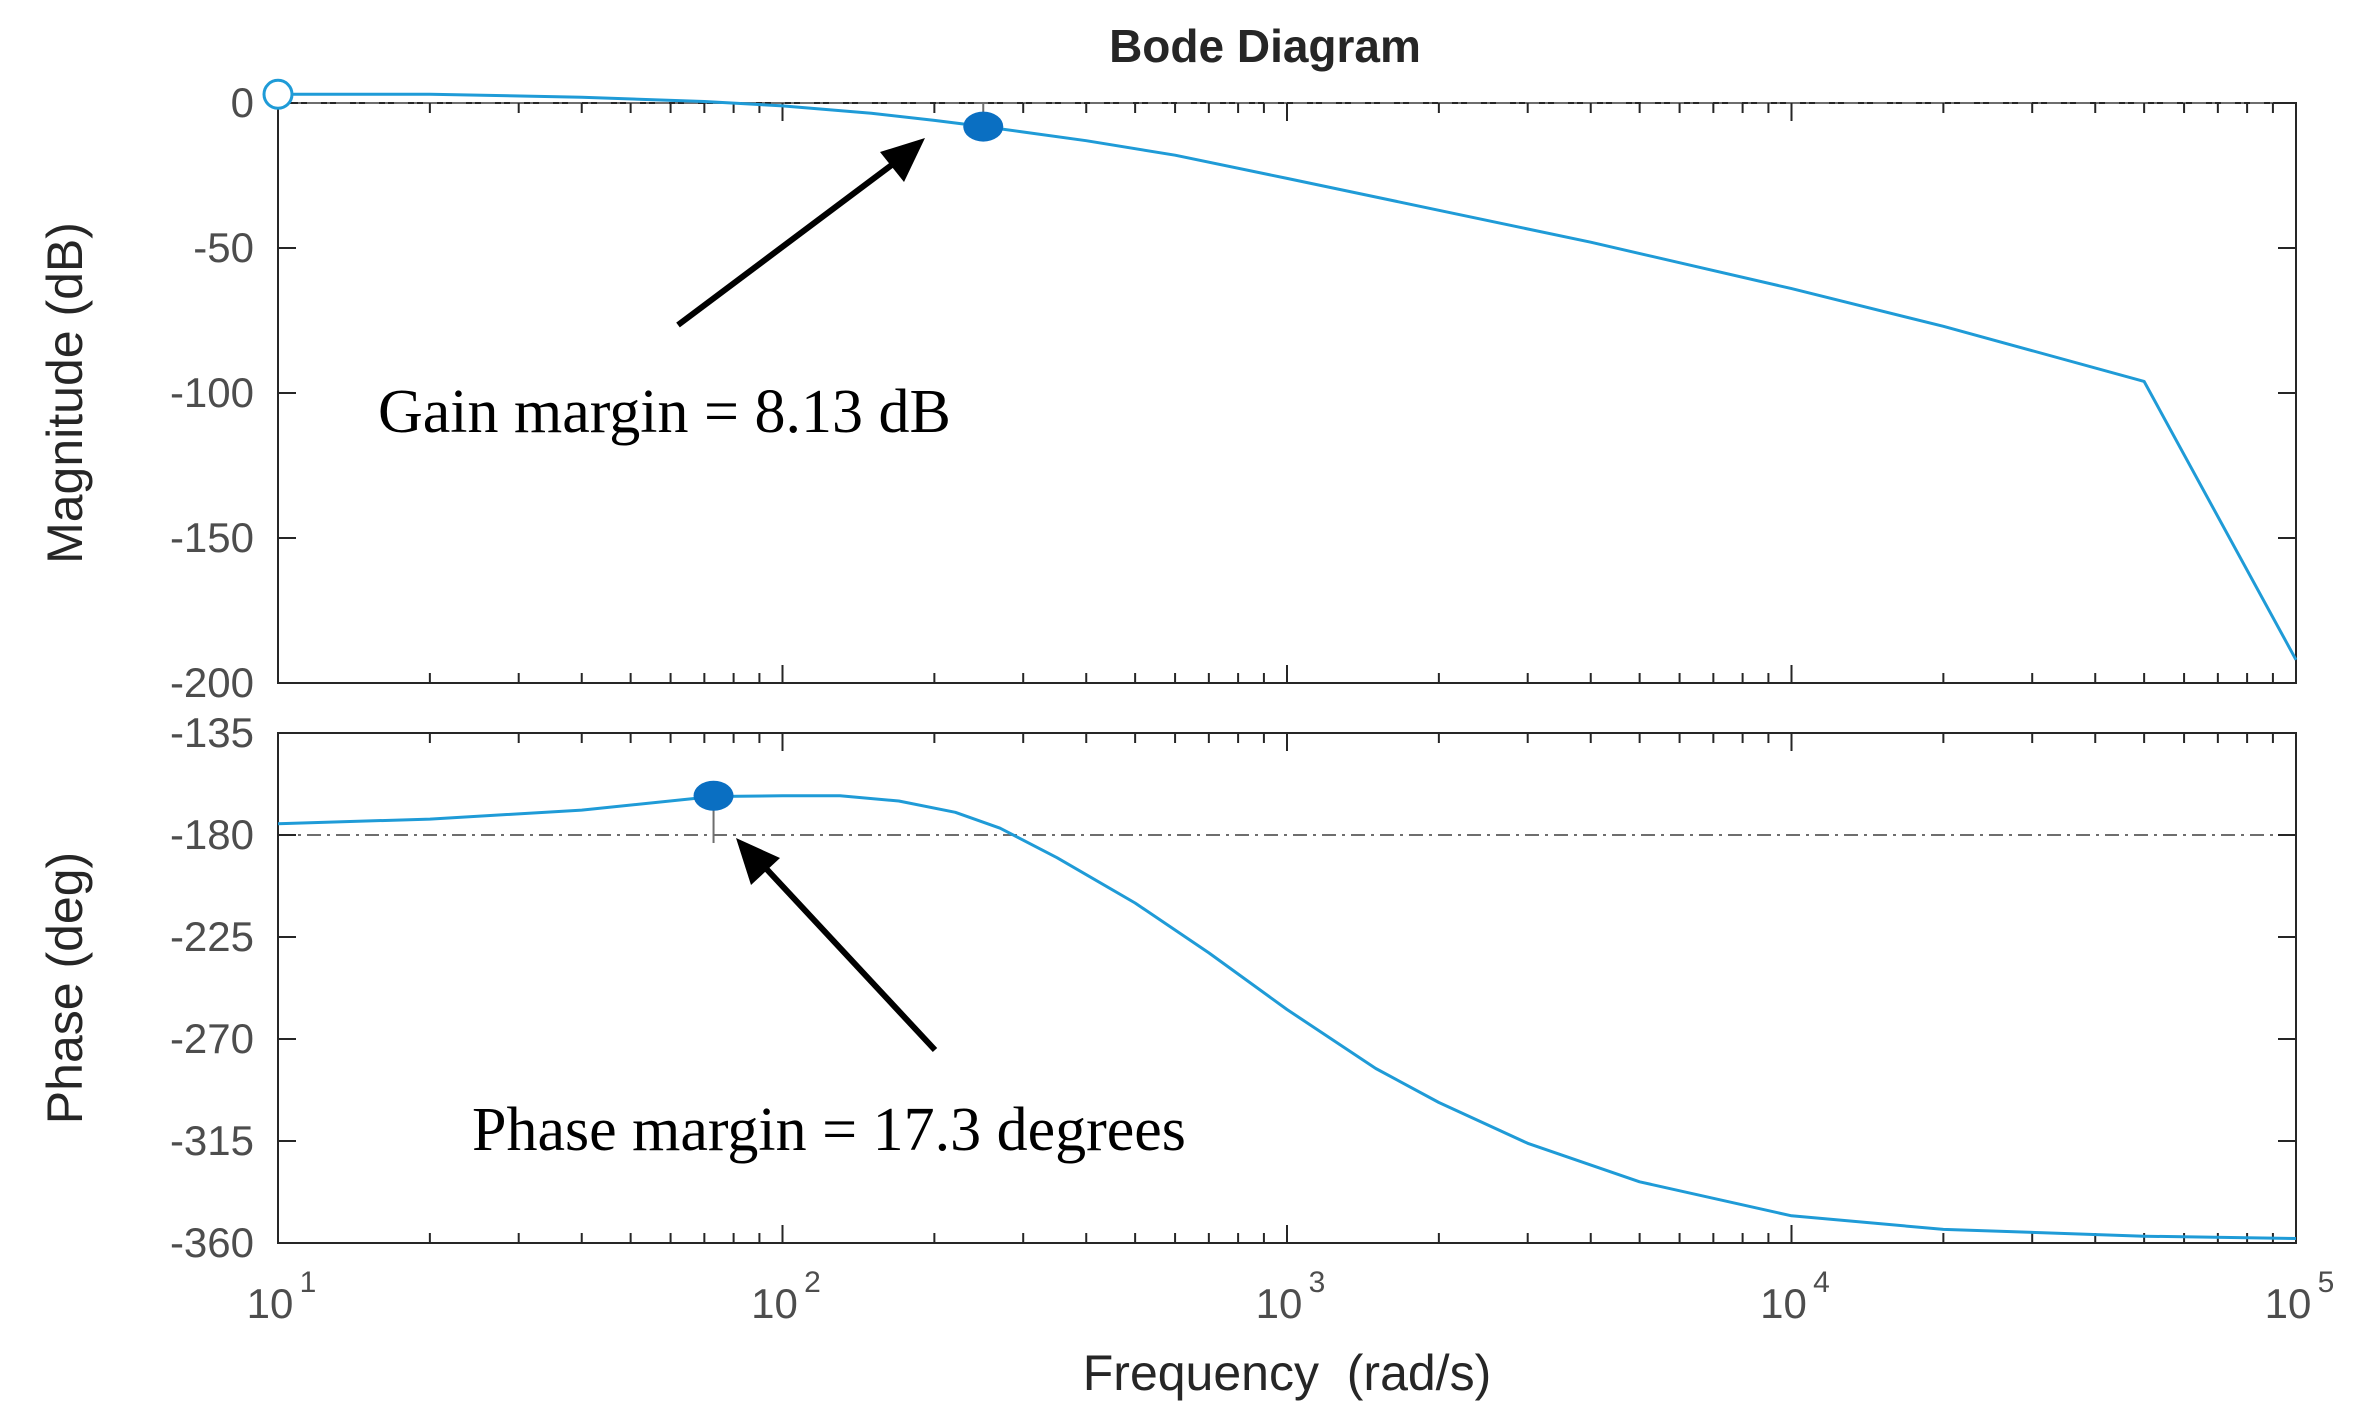 The image size is (2361, 1424). What do you see at coordinates (212, 392) in the screenshot?
I see `magnitude-y-tick-label: -100` at bounding box center [212, 392].